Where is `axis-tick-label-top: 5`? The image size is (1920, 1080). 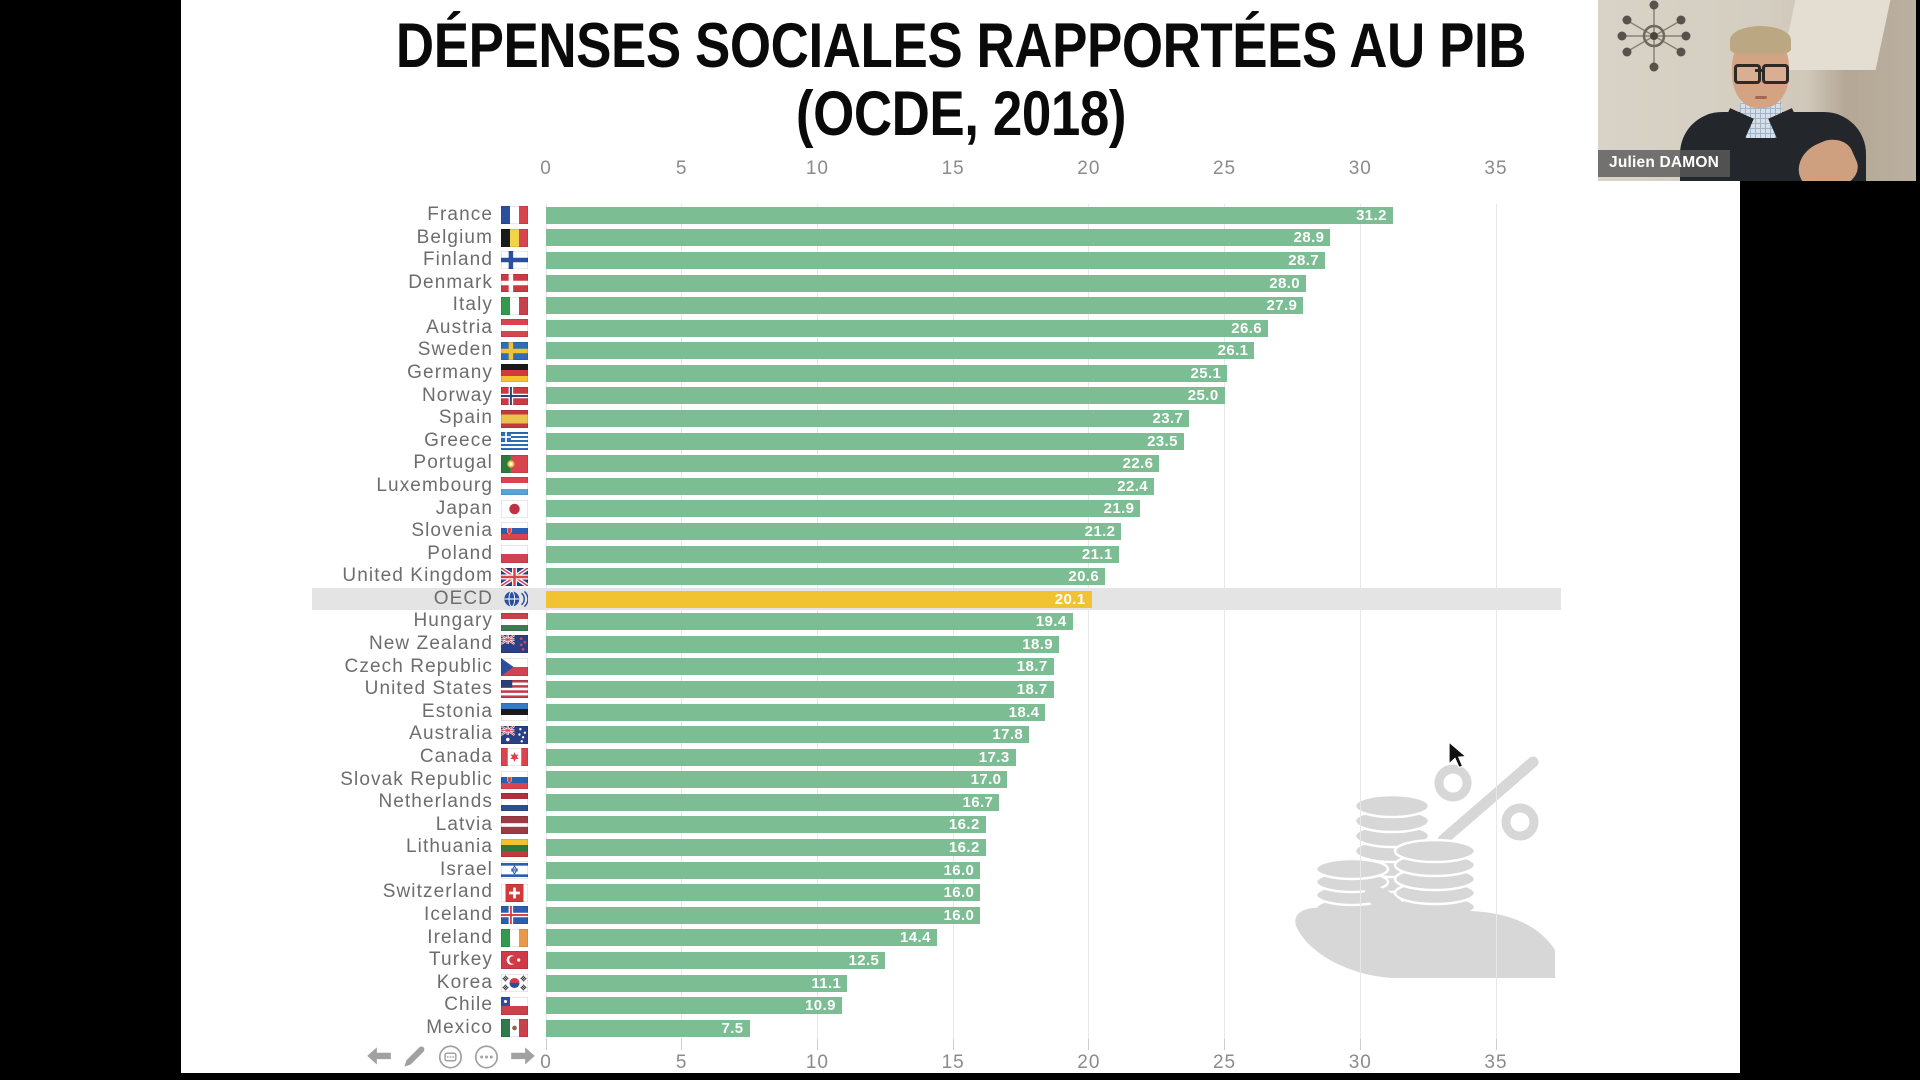 axis-tick-label-top: 5 is located at coordinates (681, 168).